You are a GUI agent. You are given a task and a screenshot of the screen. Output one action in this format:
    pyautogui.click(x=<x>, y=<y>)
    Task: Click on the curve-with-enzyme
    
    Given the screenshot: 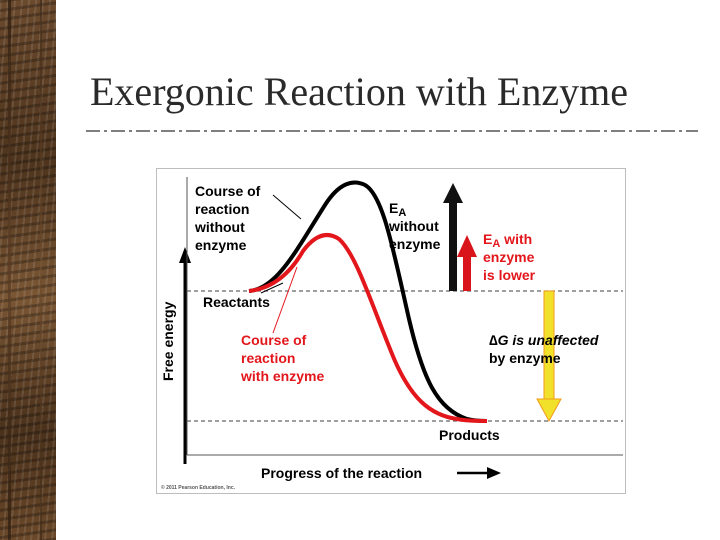 What is the action you would take?
    pyautogui.click(x=368, y=328)
    